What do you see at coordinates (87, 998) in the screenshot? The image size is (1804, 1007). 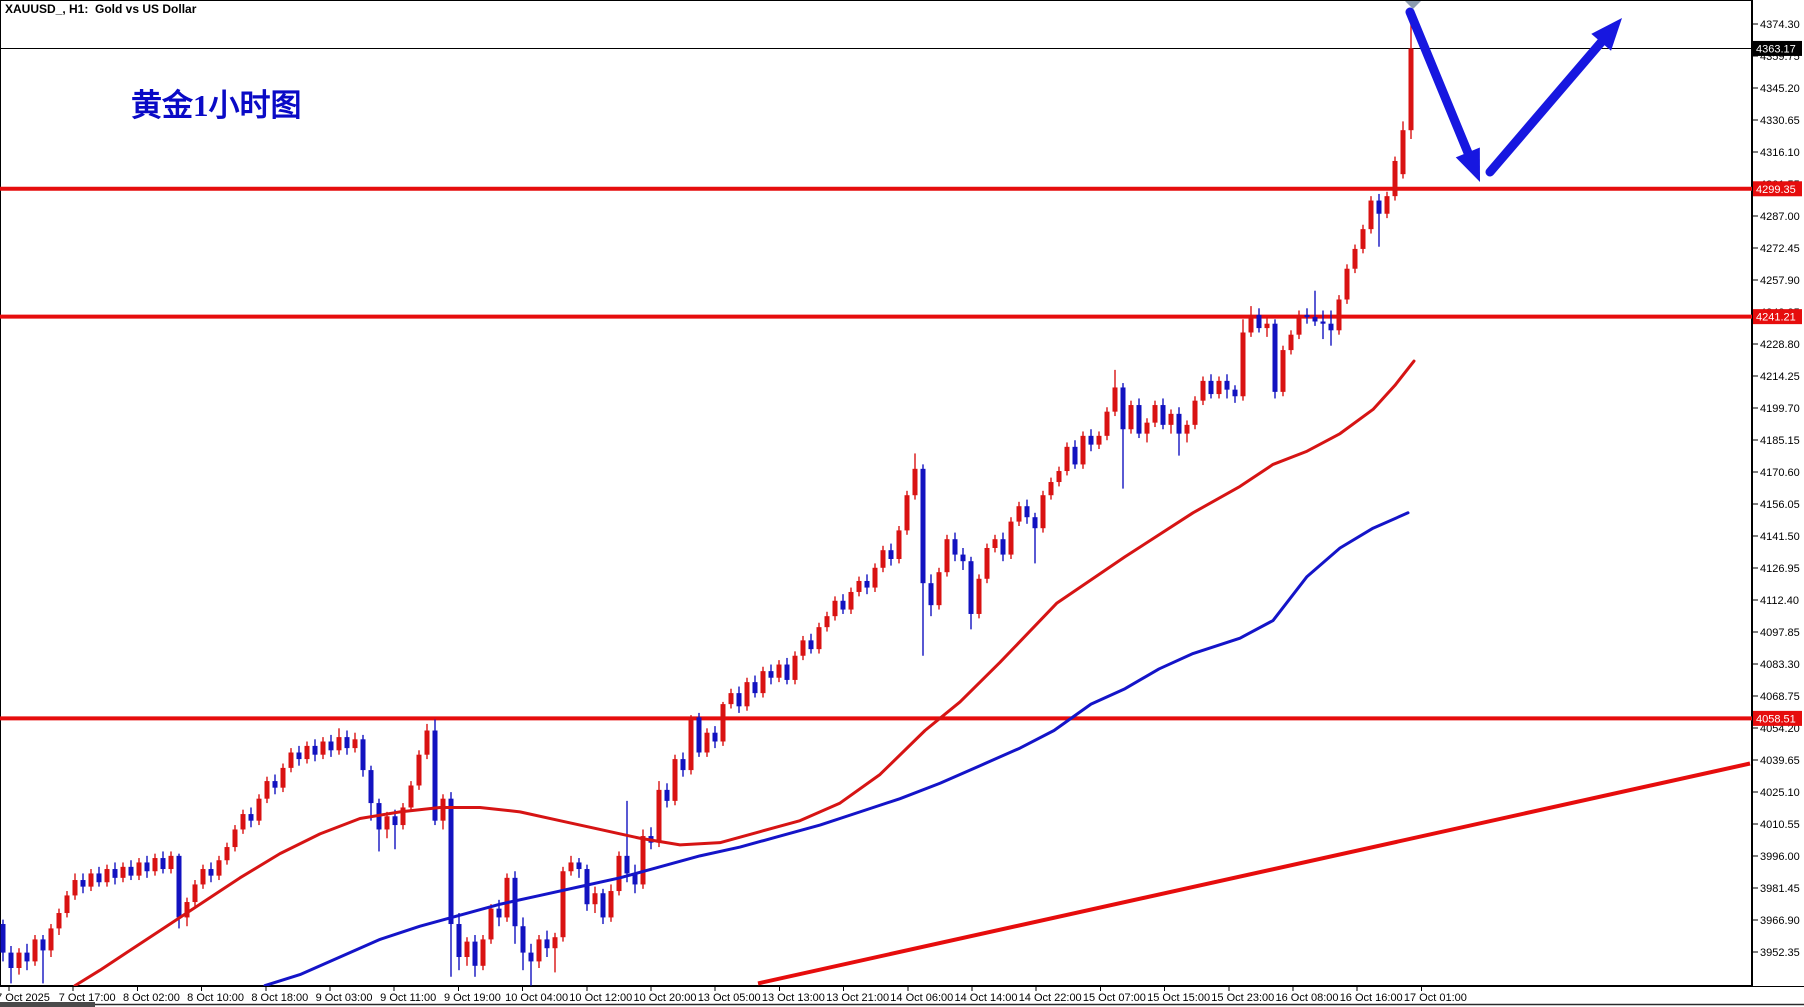 I see `time-tick-label: 7 Oct 17:00` at bounding box center [87, 998].